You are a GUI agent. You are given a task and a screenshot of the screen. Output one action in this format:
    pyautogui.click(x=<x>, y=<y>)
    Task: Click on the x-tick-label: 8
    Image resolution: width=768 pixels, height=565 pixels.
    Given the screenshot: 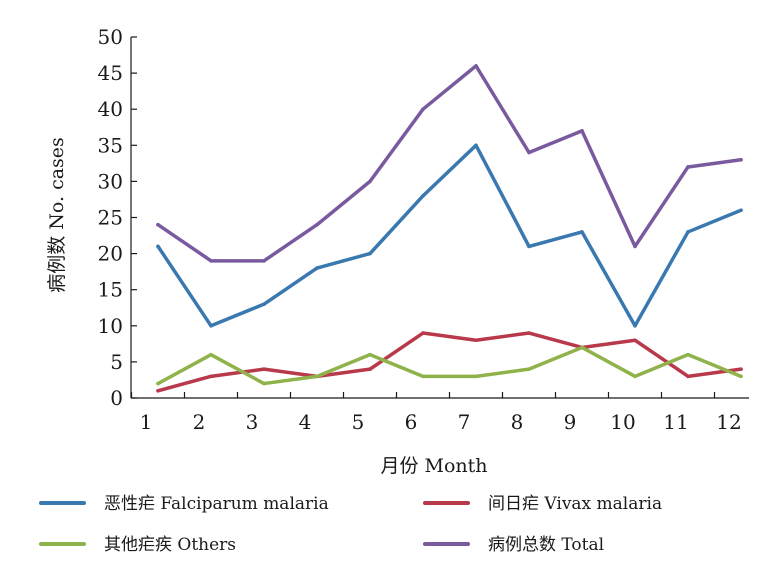 What is the action you would take?
    pyautogui.click(x=517, y=422)
    